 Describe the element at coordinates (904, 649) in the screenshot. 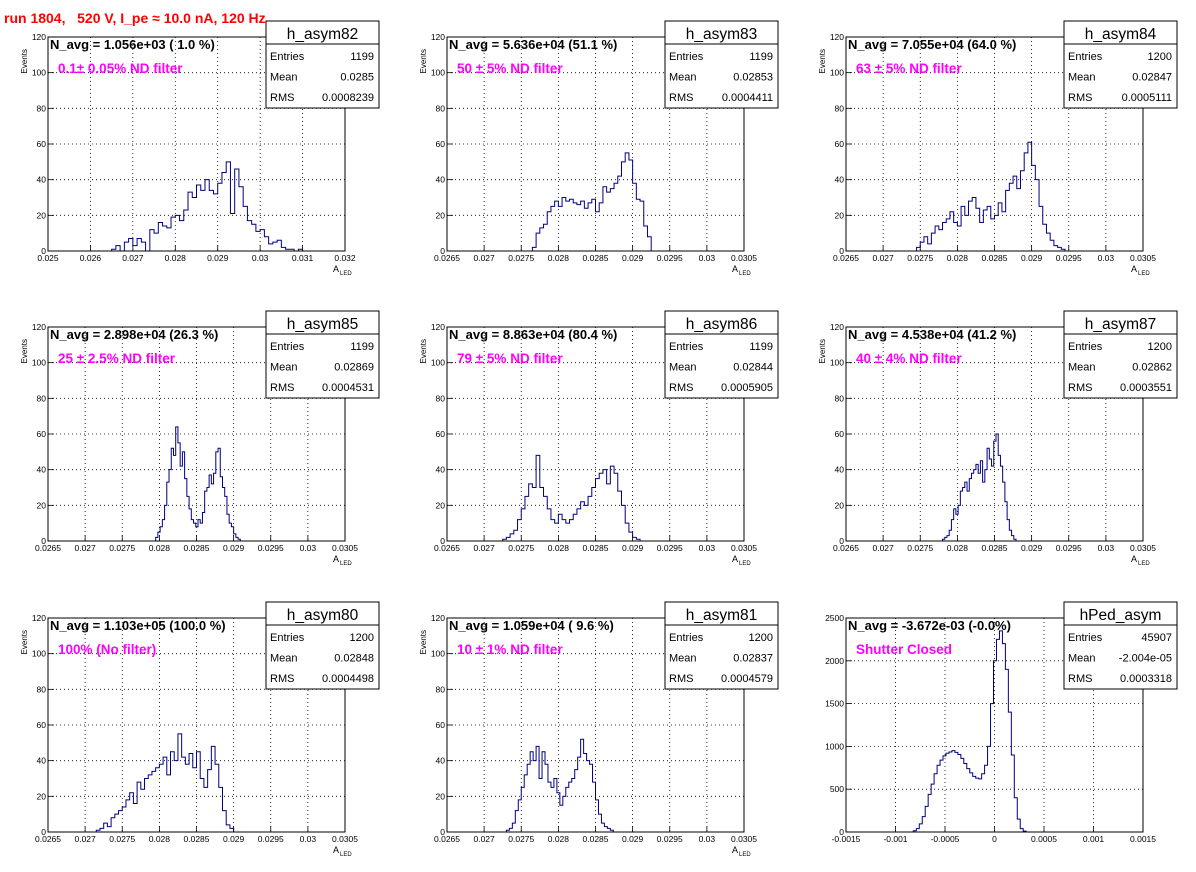

I see `filter-label: Shutter Closed` at that location.